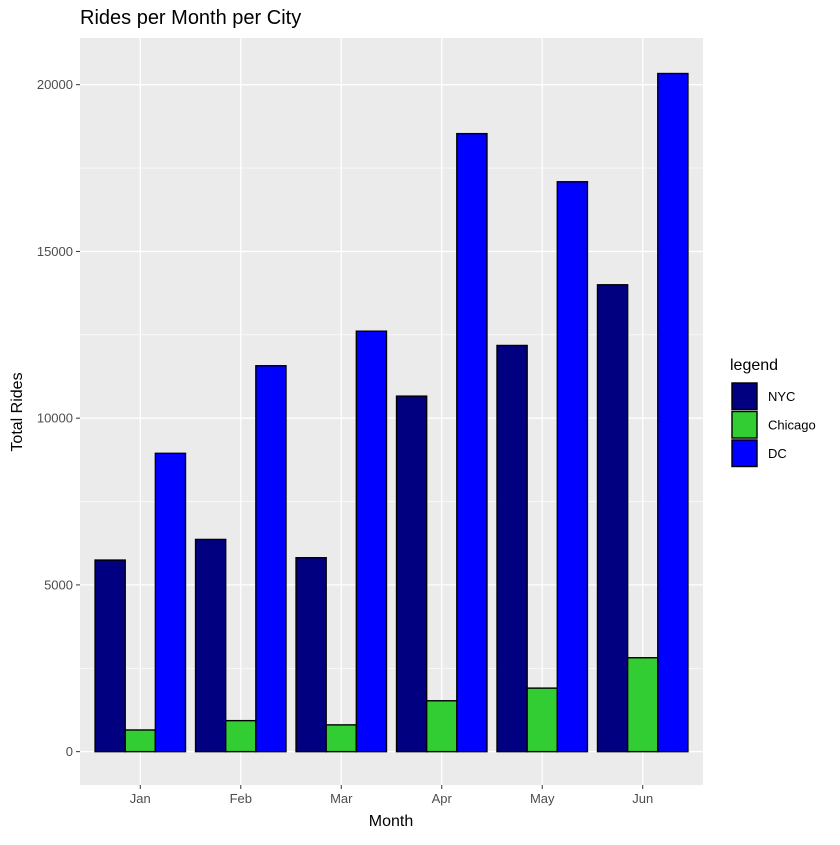  Describe the element at coordinates (512, 548) in the screenshot. I see `bar-nyc-may` at that location.